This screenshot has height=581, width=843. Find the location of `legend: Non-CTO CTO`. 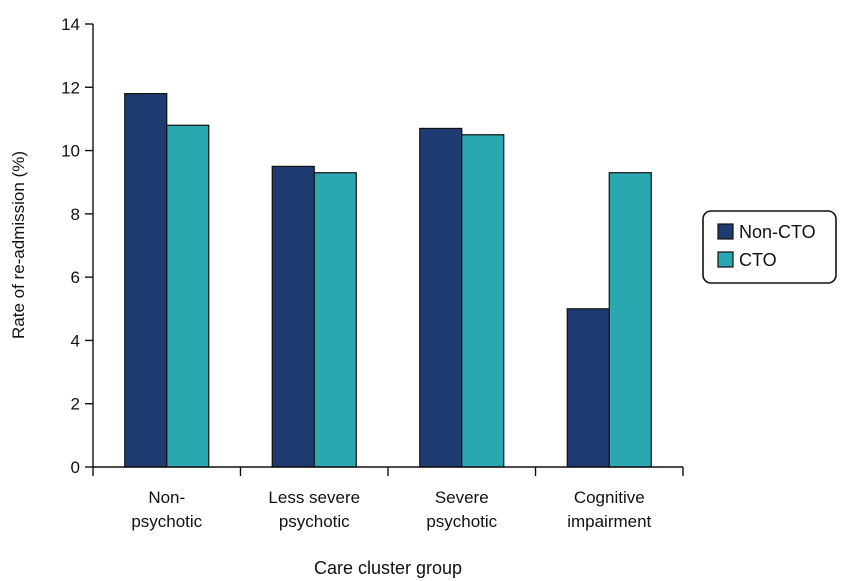

legend: Non-CTO CTO is located at coordinates (769, 247).